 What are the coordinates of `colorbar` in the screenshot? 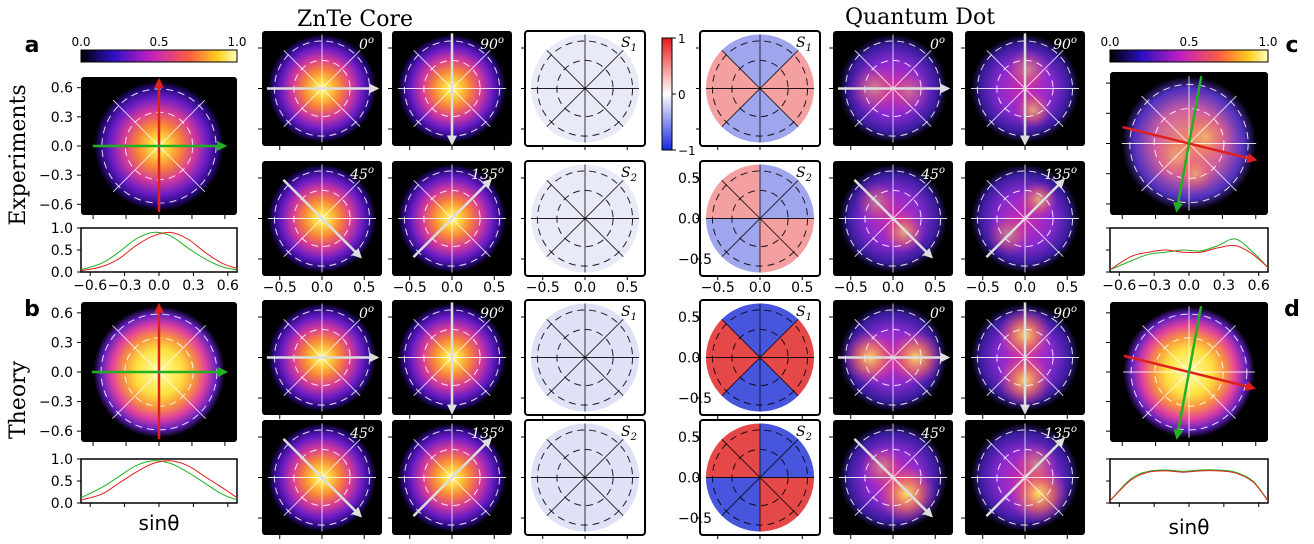 It's located at (1189, 56).